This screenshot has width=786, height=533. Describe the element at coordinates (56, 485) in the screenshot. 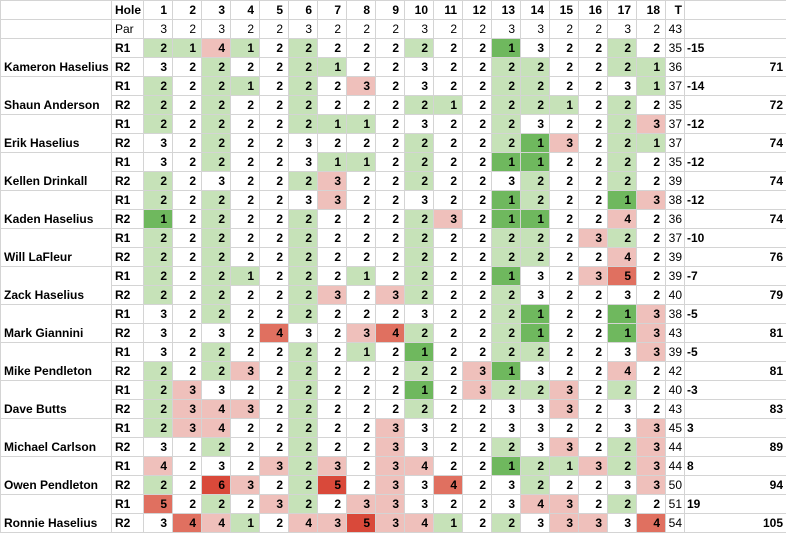

I see `player-name: Owen Pendleton` at that location.